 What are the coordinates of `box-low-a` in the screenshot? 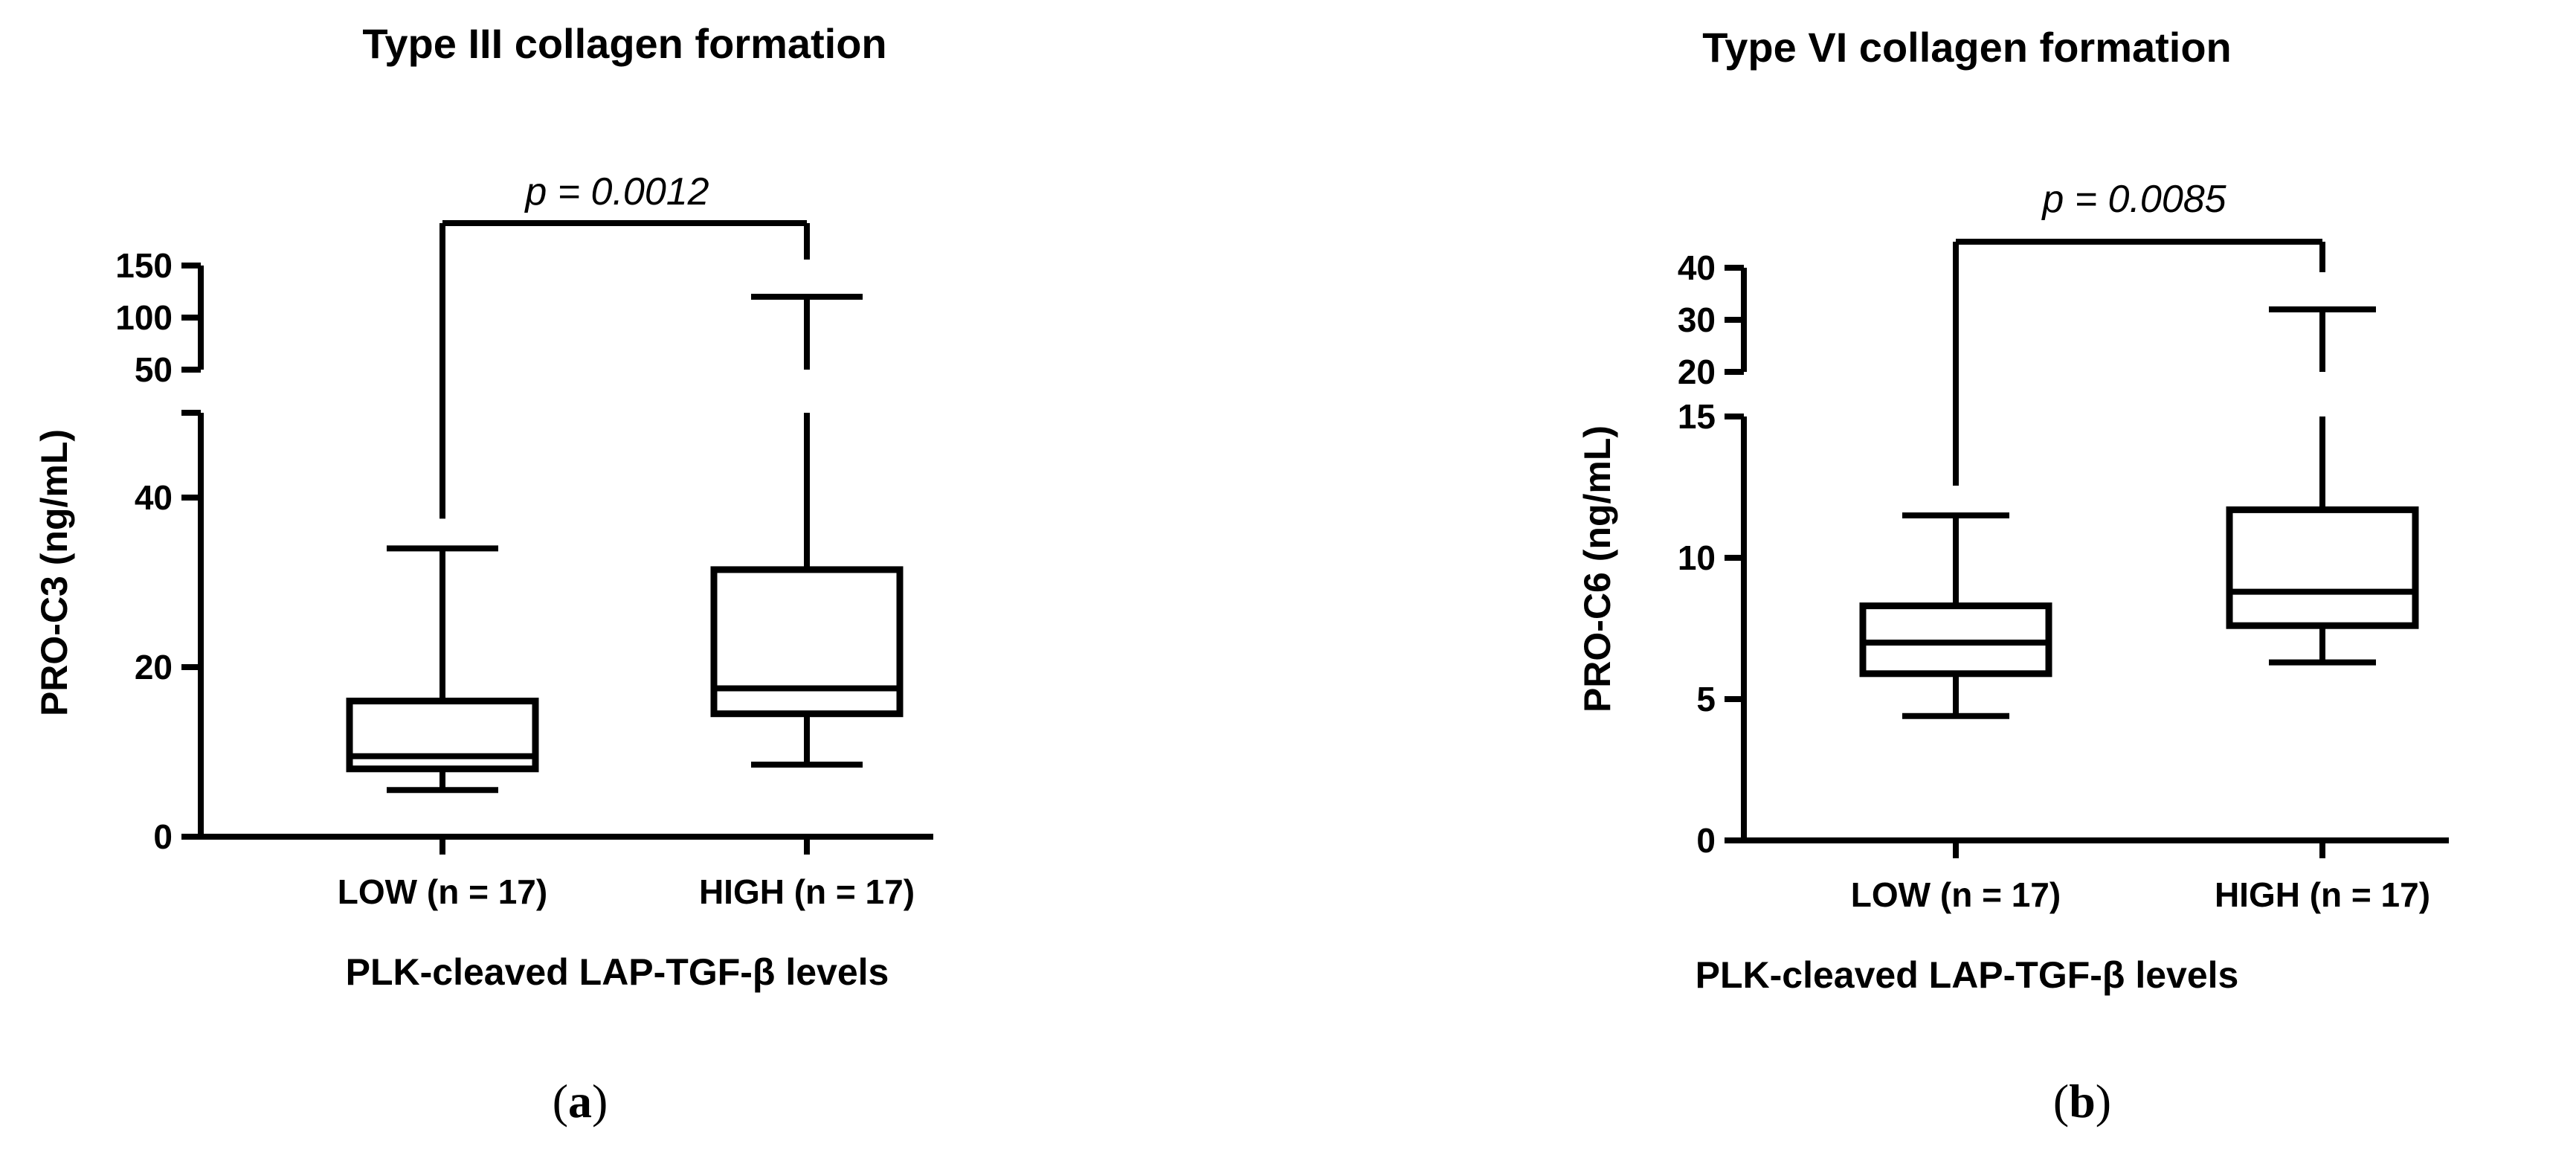 It's located at (442, 669).